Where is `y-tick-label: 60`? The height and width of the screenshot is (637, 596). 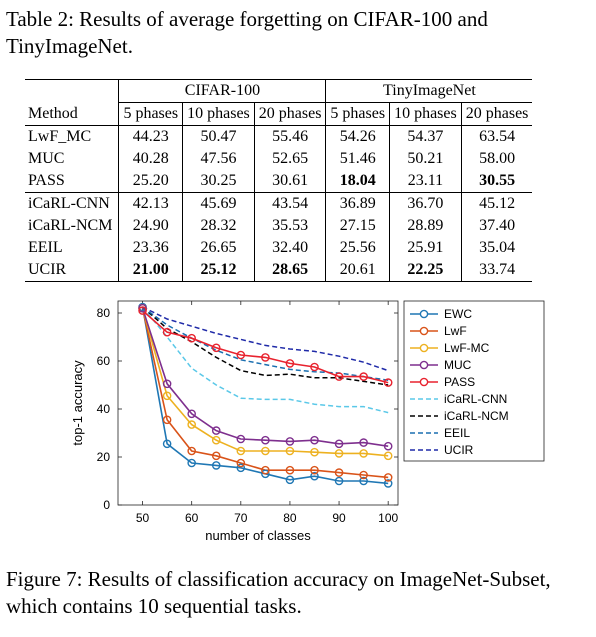 y-tick-label: 60 is located at coordinates (104, 361).